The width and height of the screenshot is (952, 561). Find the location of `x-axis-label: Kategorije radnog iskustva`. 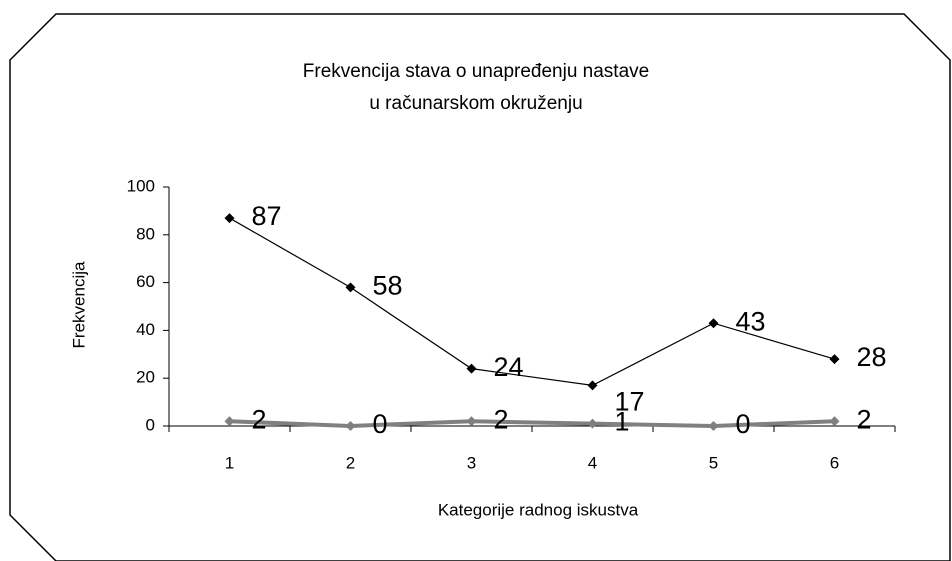

x-axis-label: Kategorije radnog iskustva is located at coordinates (538, 509).